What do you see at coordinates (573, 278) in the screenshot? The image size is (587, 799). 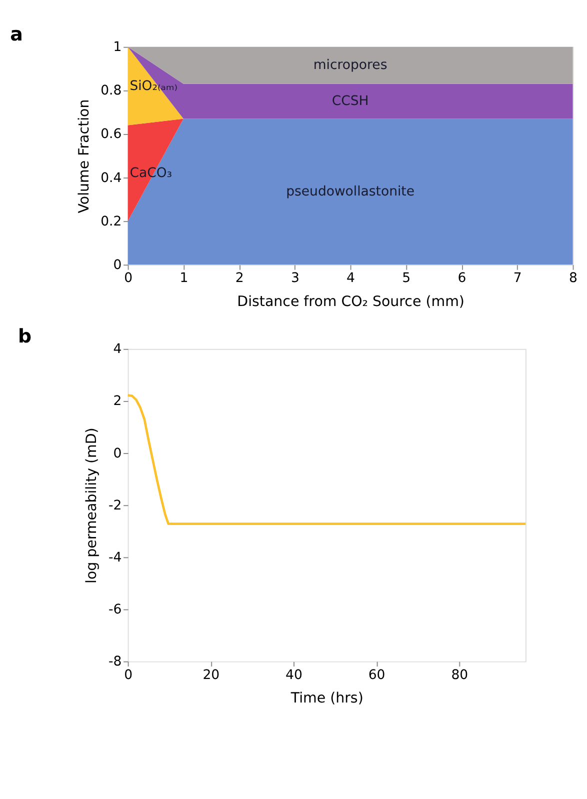 I see `x-tick-label: 8` at bounding box center [573, 278].